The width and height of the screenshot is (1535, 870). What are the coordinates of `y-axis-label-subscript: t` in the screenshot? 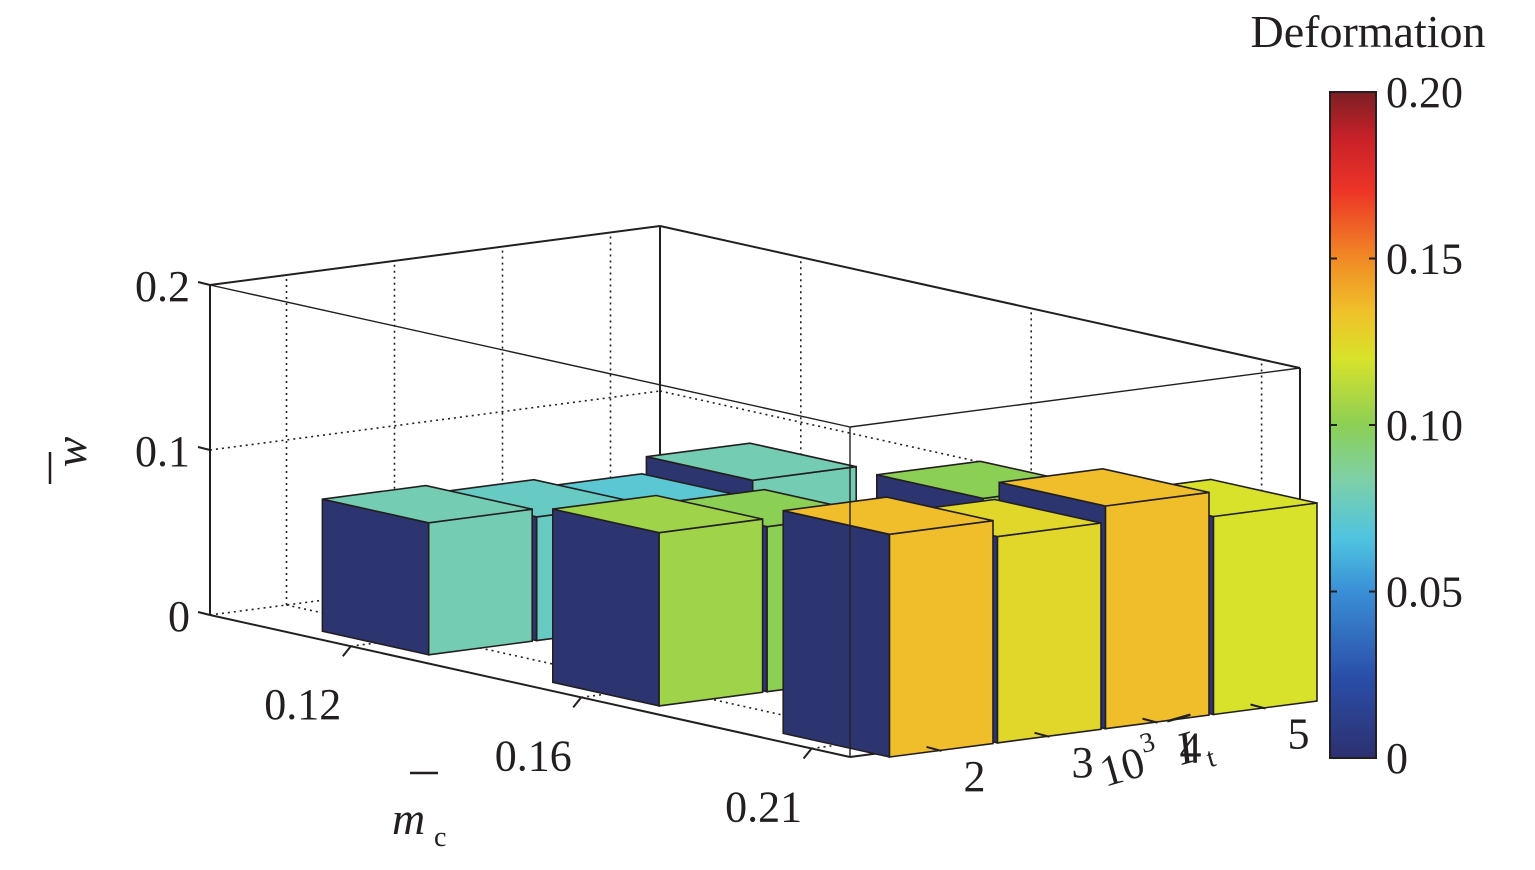 It's located at (1211, 758).